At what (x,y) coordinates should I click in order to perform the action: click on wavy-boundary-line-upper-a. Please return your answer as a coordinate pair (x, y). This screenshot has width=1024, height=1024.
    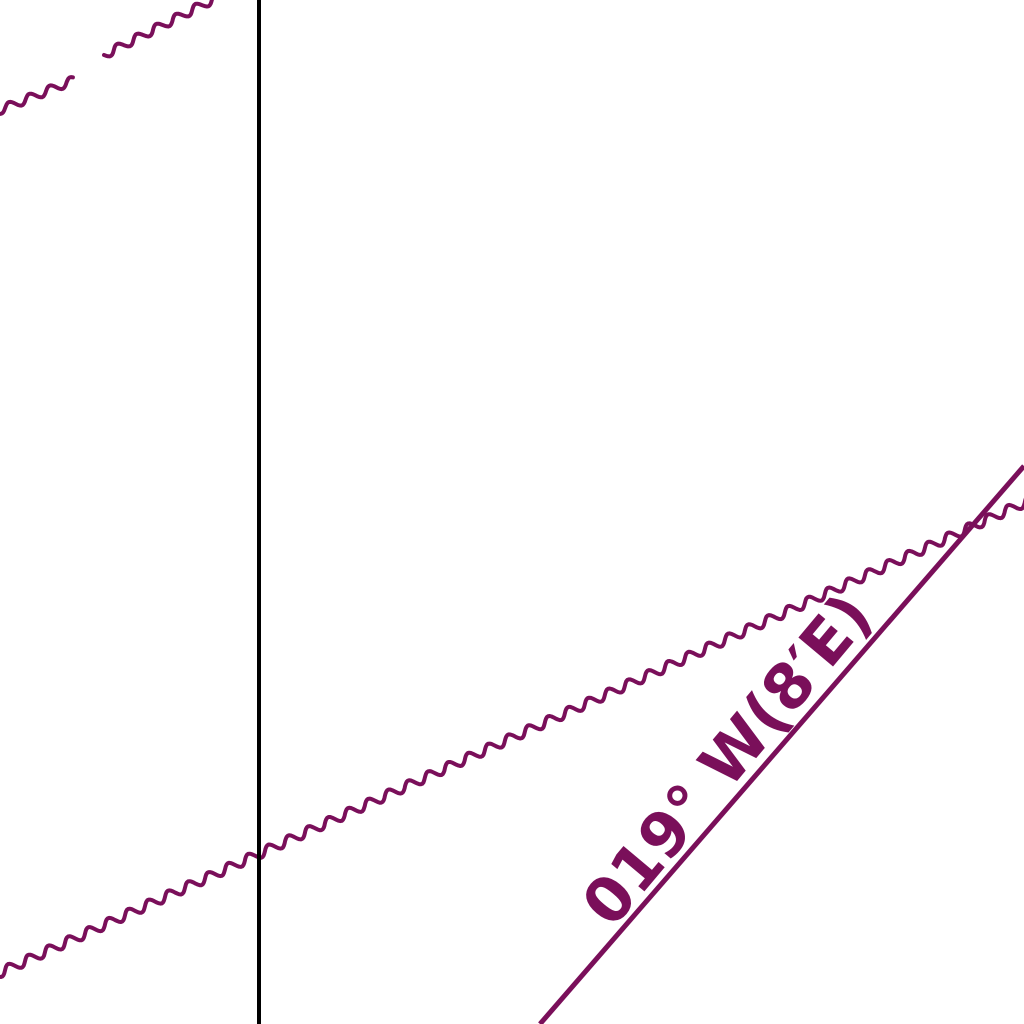
    Looking at the image, I should click on (37, 95).